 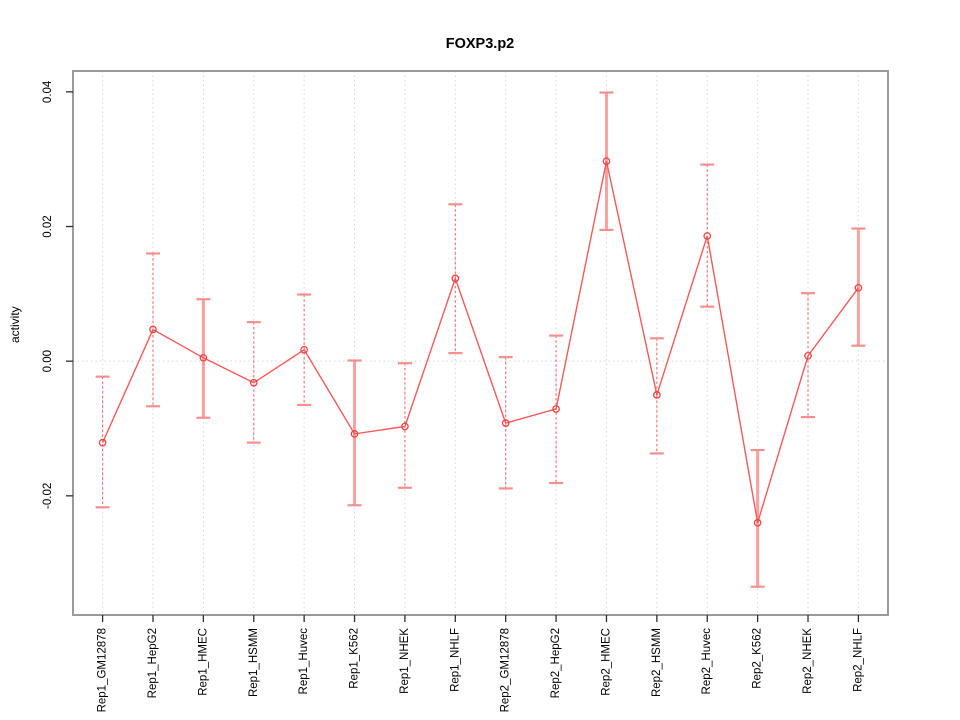 What do you see at coordinates (254, 662) in the screenshot?
I see `x-tick-label: Rep1_HSMM` at bounding box center [254, 662].